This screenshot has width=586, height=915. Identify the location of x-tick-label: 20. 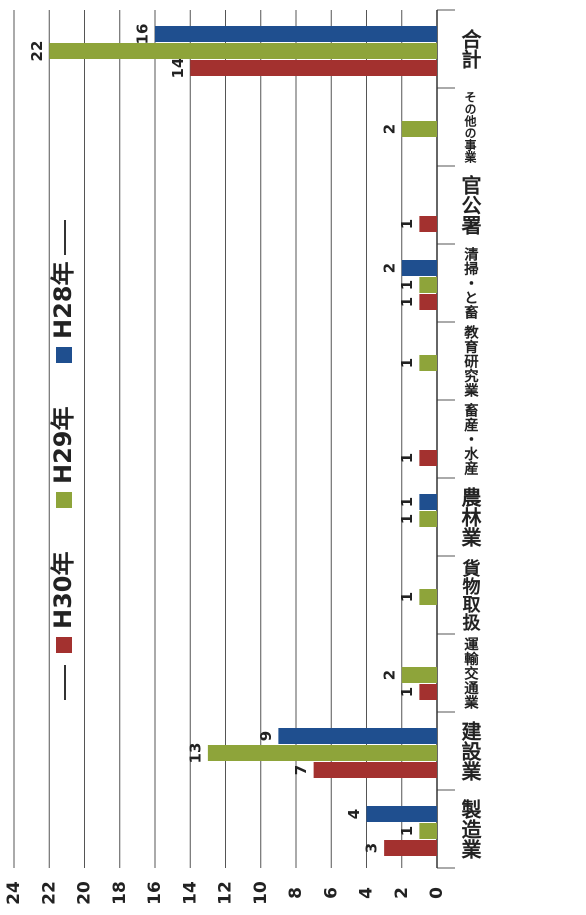
(85, 893).